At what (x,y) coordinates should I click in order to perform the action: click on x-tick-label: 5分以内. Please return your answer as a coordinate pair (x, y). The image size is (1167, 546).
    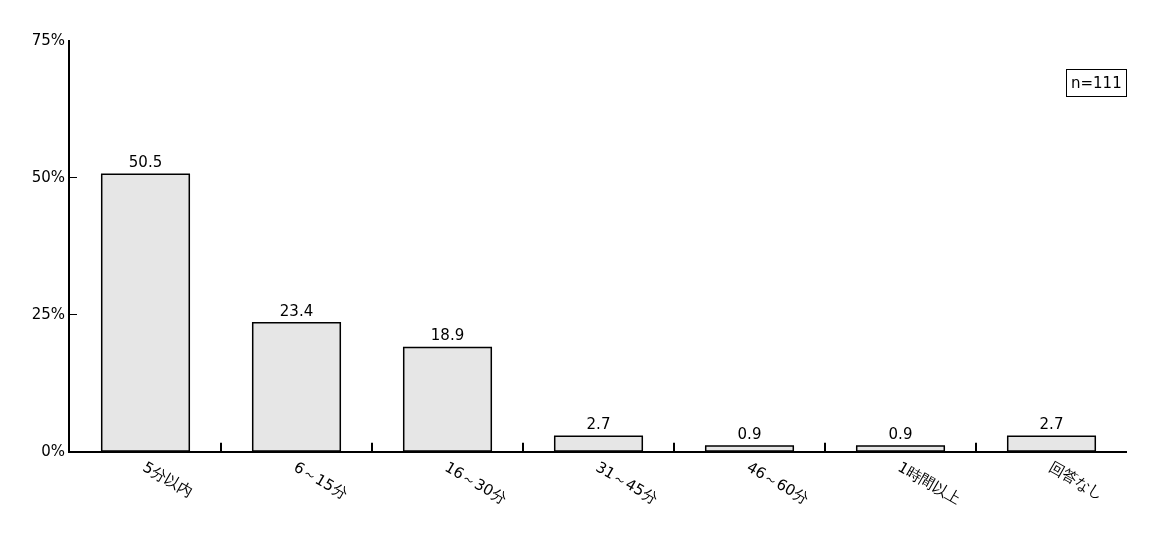
    Looking at the image, I should click on (167, 479).